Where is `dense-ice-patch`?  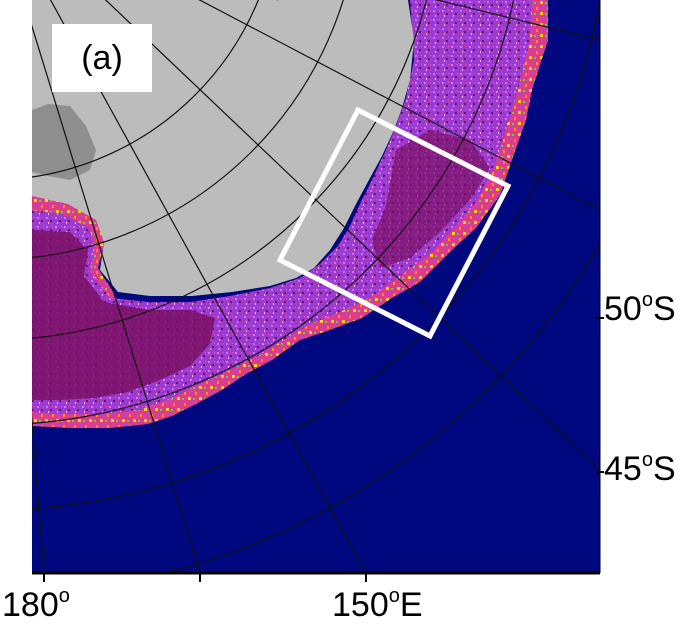 dense-ice-patch is located at coordinates (123, 315).